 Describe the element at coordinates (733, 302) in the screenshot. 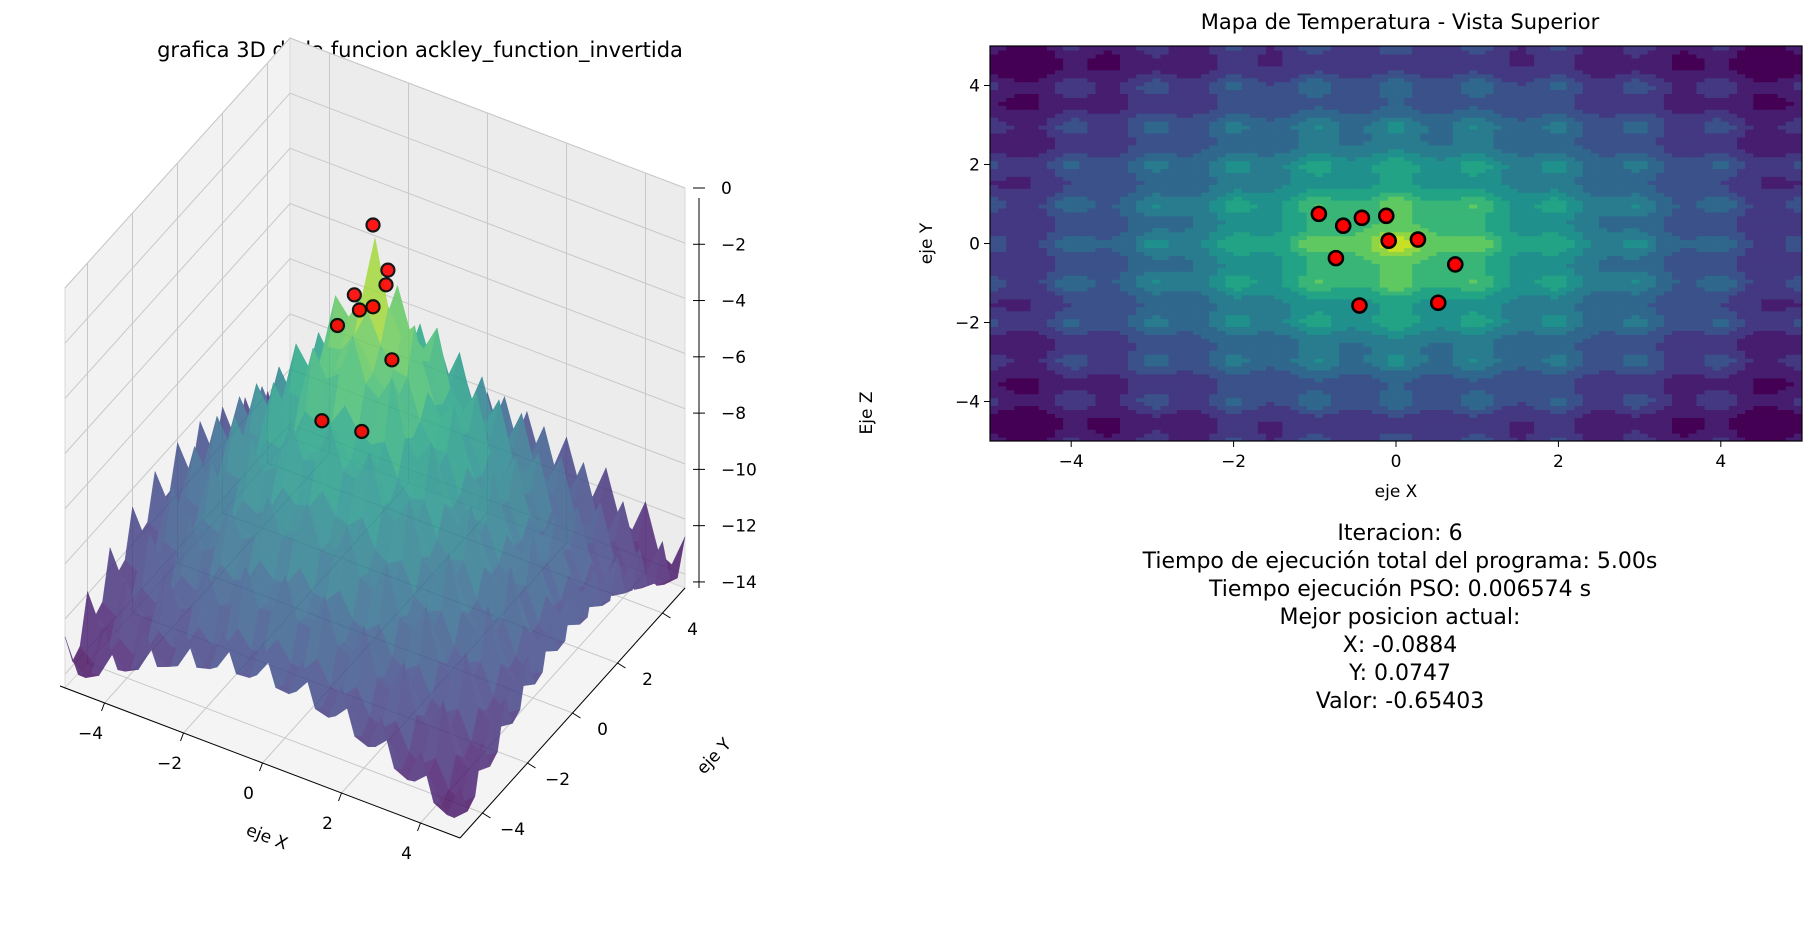

I see `z-tick-label: −4` at that location.